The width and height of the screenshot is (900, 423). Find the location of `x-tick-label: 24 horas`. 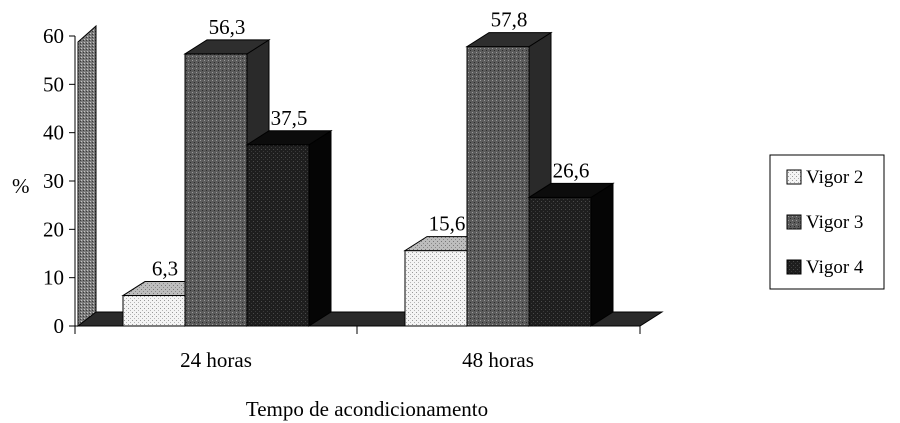

x-tick-label: 24 horas is located at coordinates (216, 360).